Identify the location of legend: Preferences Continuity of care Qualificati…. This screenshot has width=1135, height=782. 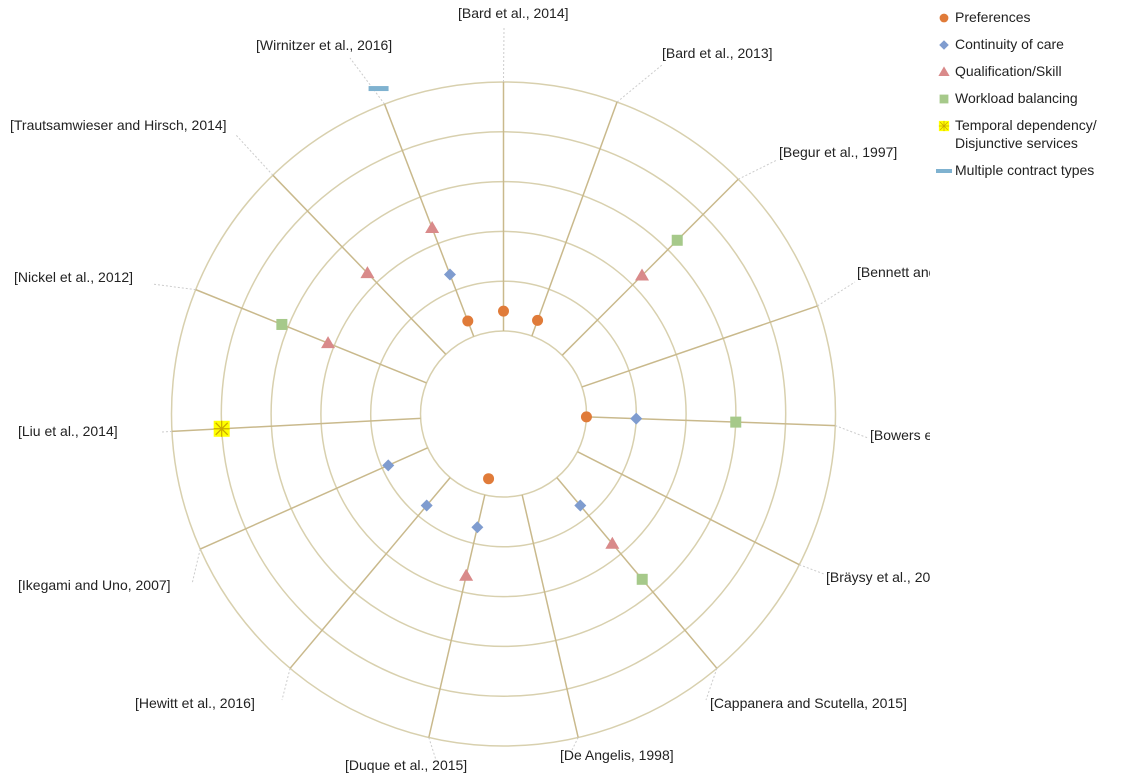
(1034, 98).